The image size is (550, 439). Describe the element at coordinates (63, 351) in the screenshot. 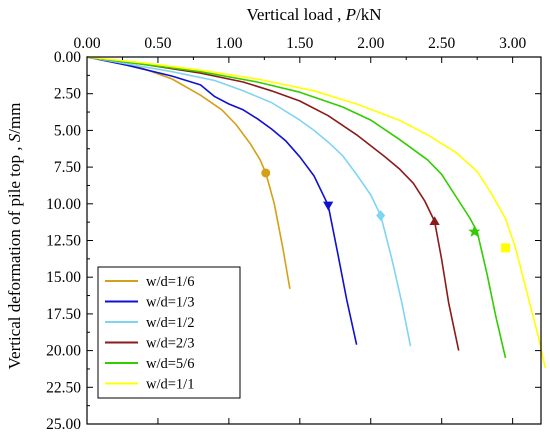

I see `y-tick-label: 20.00` at that location.